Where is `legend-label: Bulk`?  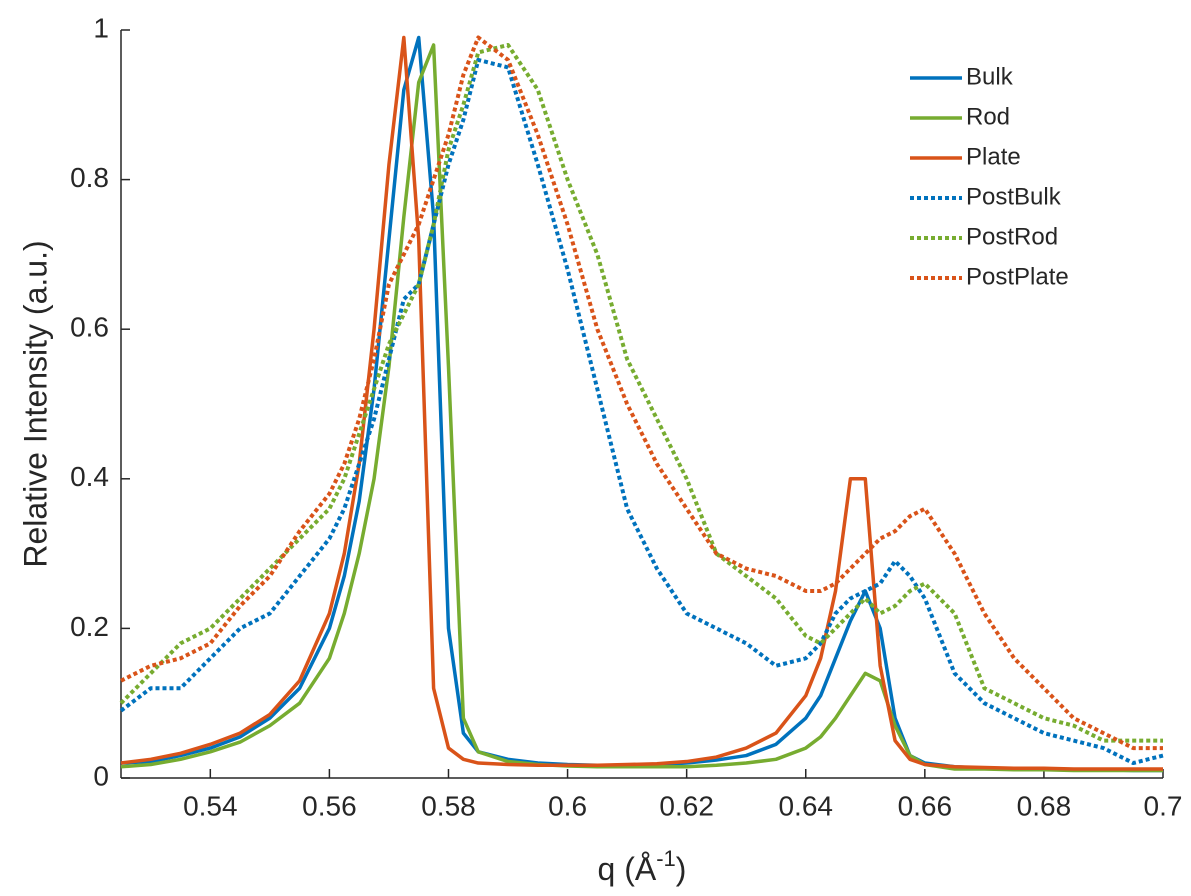
legend-label: Bulk is located at coordinates (990, 76).